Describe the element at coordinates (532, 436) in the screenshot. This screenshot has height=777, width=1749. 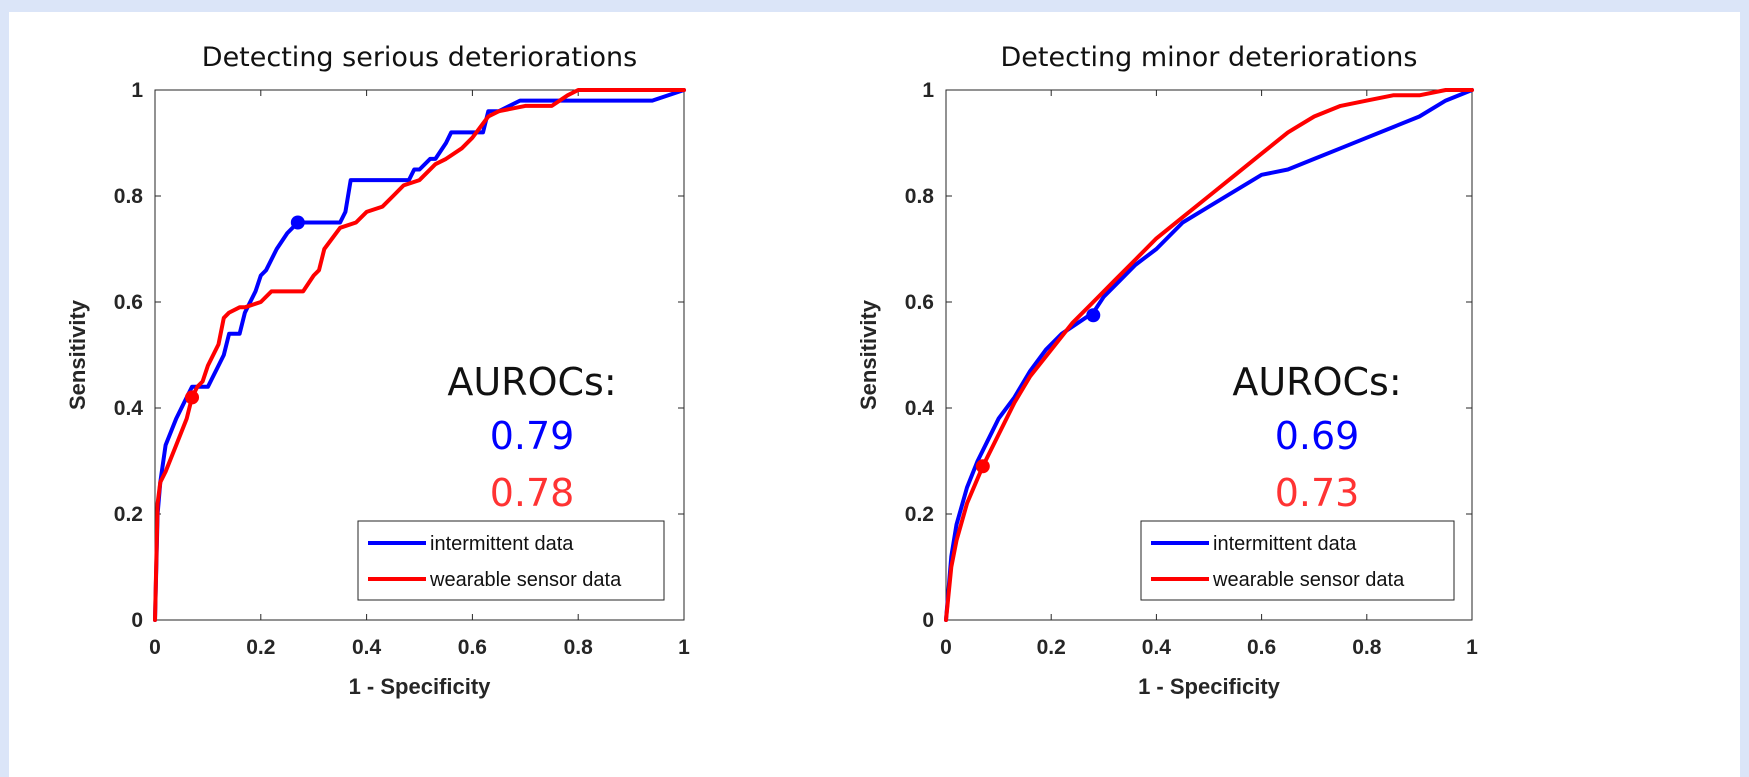
I see `auroc-value-1: 0.79` at that location.